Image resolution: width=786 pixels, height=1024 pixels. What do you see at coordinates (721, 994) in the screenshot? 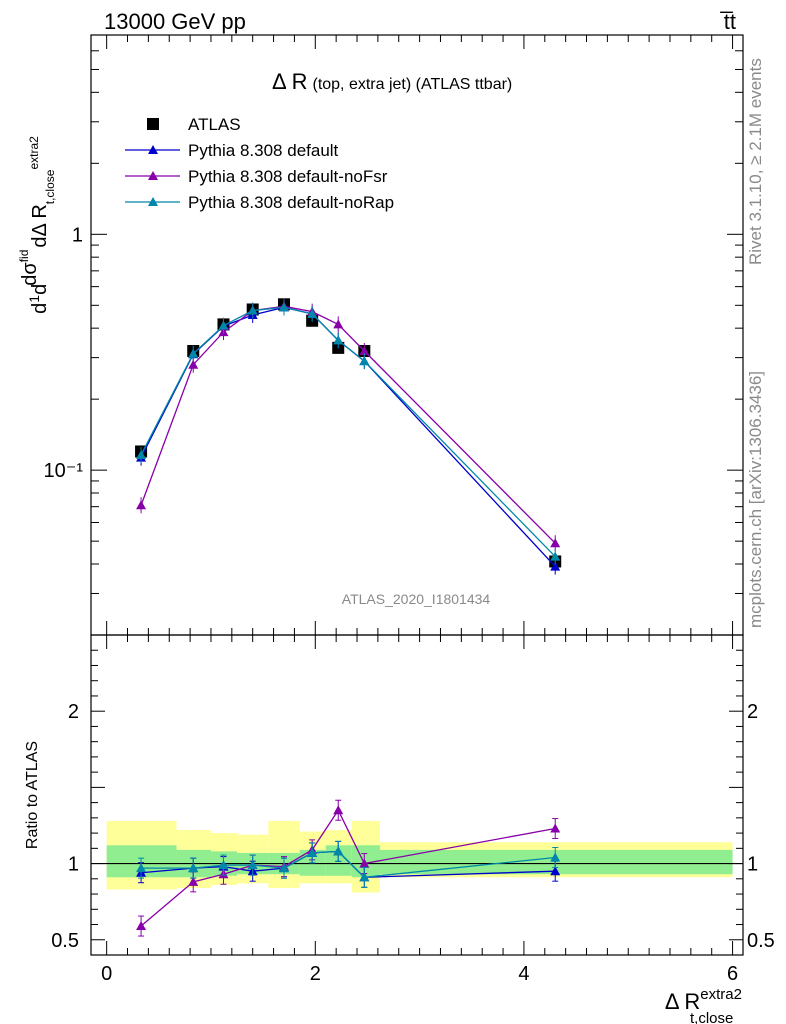
I see `x-axis-label-sup: extra2` at bounding box center [721, 994].